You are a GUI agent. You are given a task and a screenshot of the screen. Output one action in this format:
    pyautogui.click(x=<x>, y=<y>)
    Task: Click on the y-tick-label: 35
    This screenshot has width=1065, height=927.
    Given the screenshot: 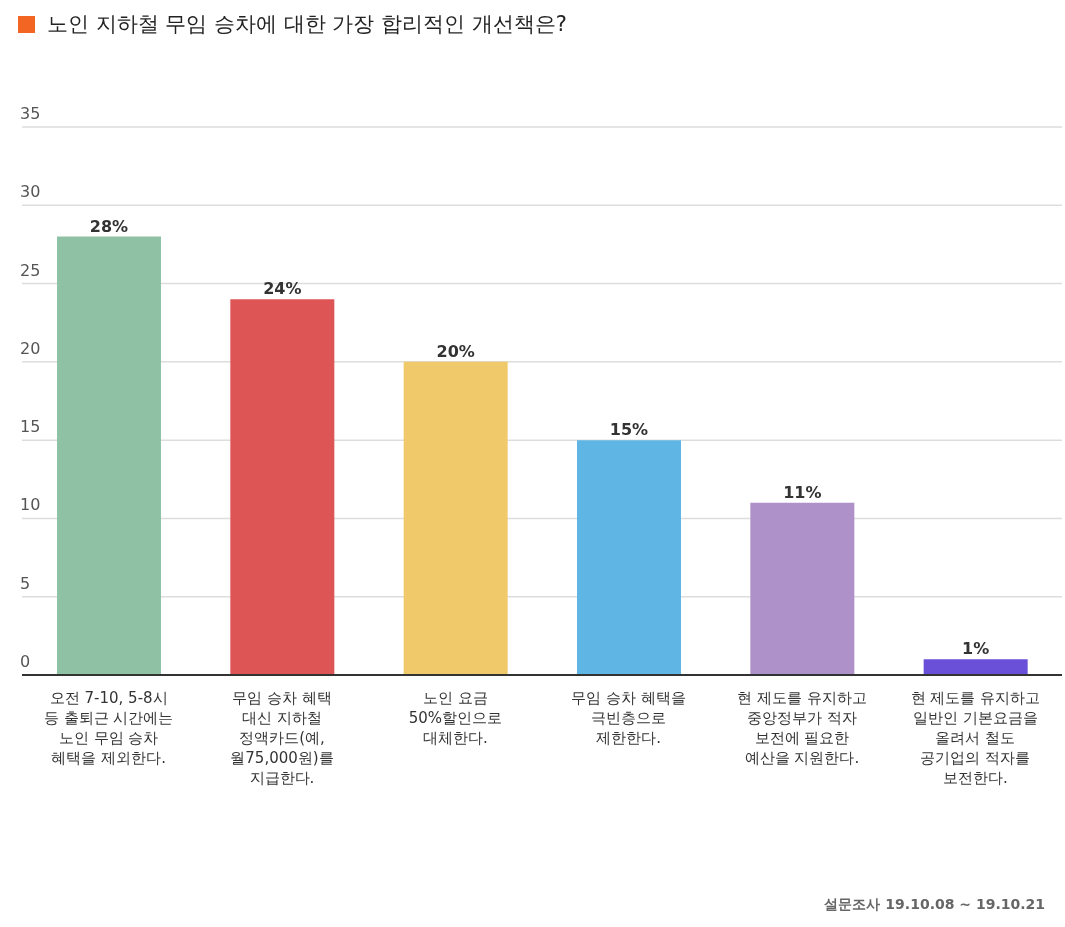 What is the action you would take?
    pyautogui.click(x=30, y=113)
    